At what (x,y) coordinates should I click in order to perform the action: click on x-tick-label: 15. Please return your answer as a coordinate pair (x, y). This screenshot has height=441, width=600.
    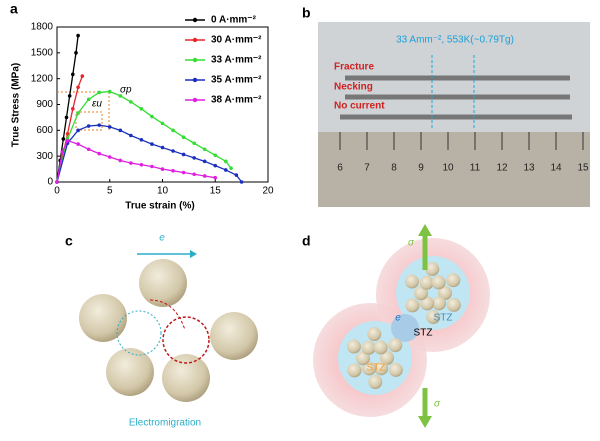
    Looking at the image, I should click on (216, 191).